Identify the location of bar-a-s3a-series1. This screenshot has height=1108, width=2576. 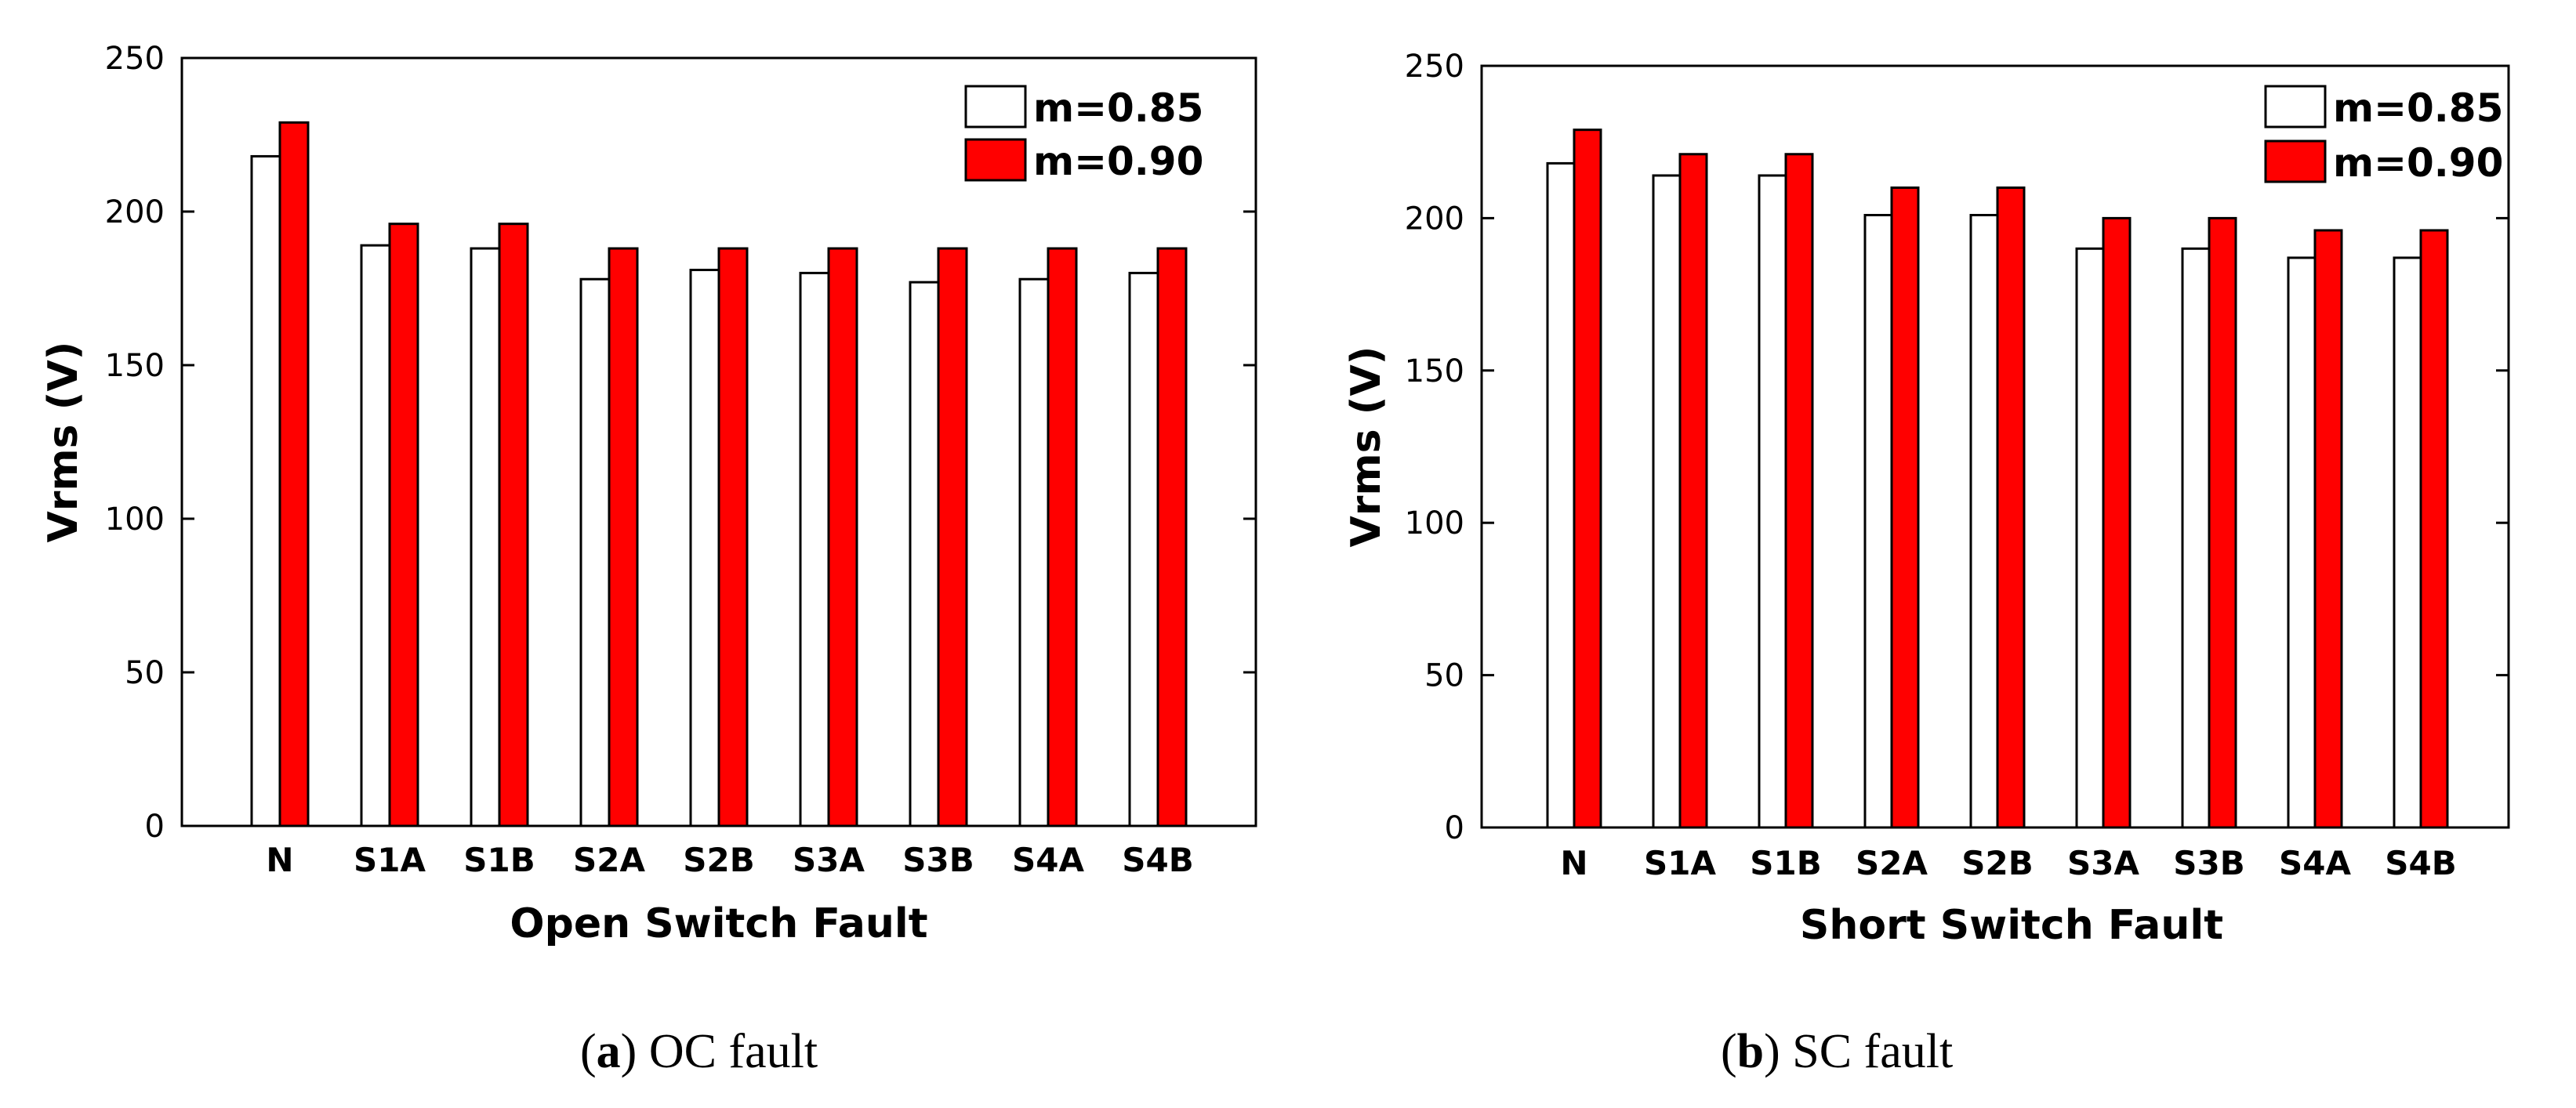
(843, 537).